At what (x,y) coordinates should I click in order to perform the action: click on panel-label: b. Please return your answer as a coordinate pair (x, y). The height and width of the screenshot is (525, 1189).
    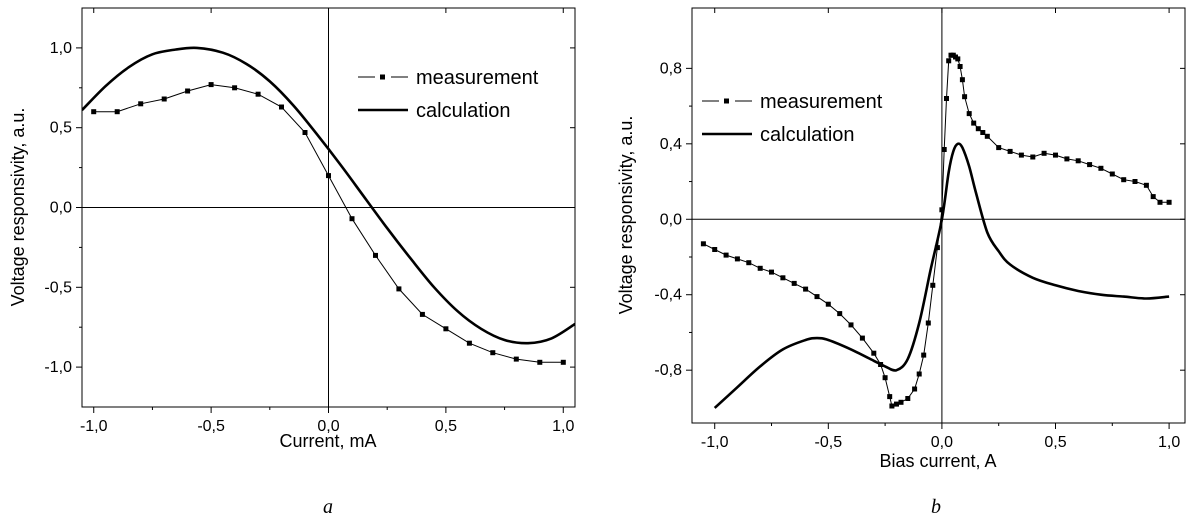
    Looking at the image, I should click on (936, 507).